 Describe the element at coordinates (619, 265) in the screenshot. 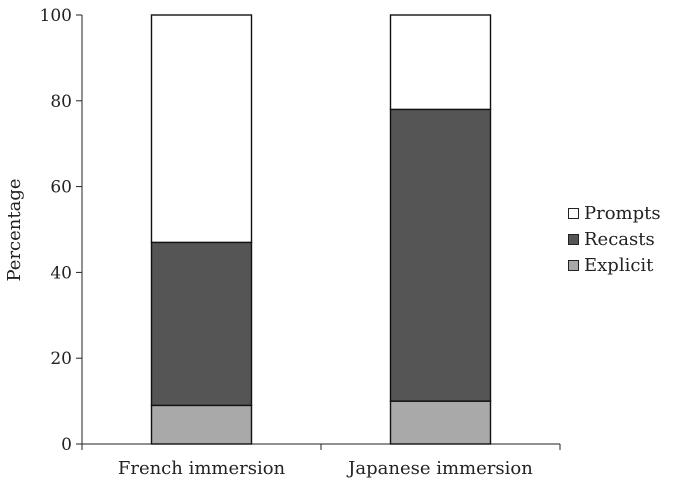

I see `legend-label: Explicit` at that location.